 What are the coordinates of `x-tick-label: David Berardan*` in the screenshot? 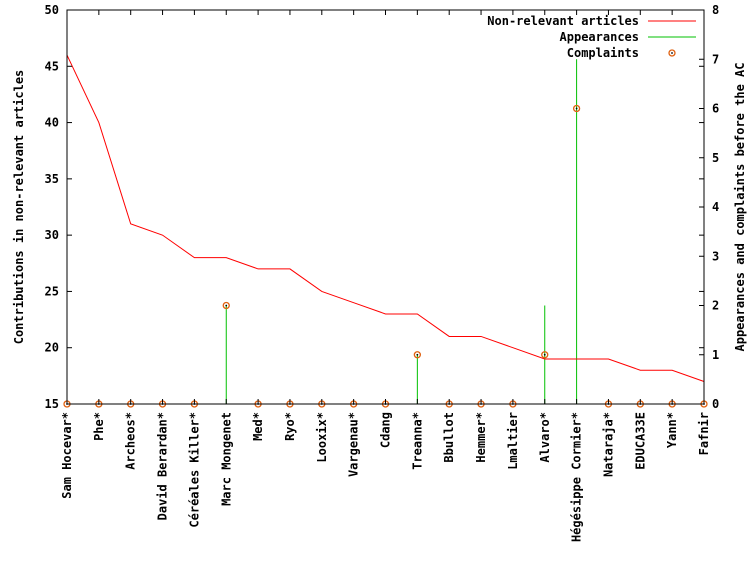 It's located at (163, 466).